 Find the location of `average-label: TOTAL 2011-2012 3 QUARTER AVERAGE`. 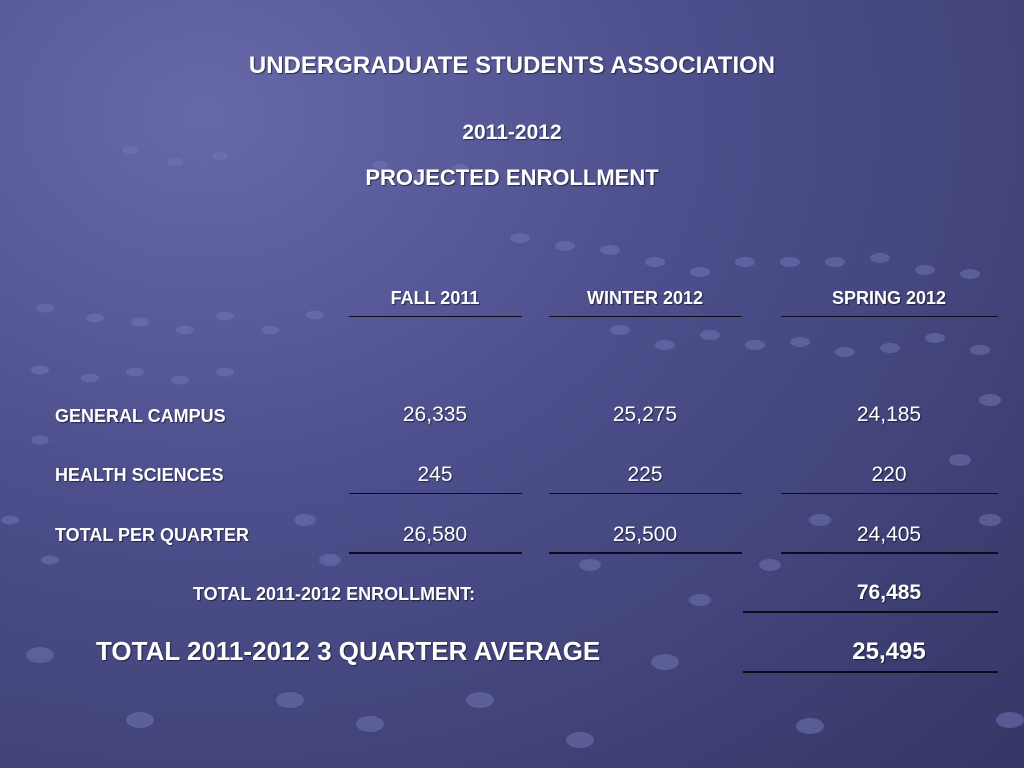

average-label: TOTAL 2011-2012 3 QUARTER AVERAGE is located at coordinates (348, 651).